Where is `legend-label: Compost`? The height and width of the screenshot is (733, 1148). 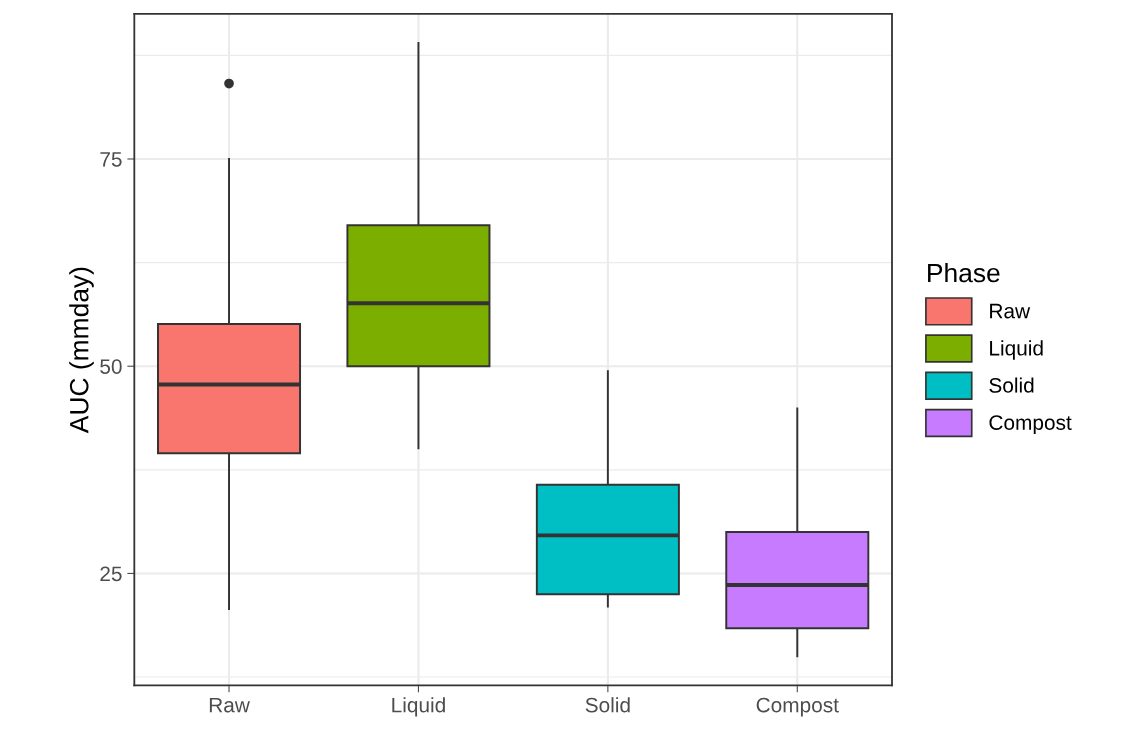
legend-label: Compost is located at coordinates (1030, 425).